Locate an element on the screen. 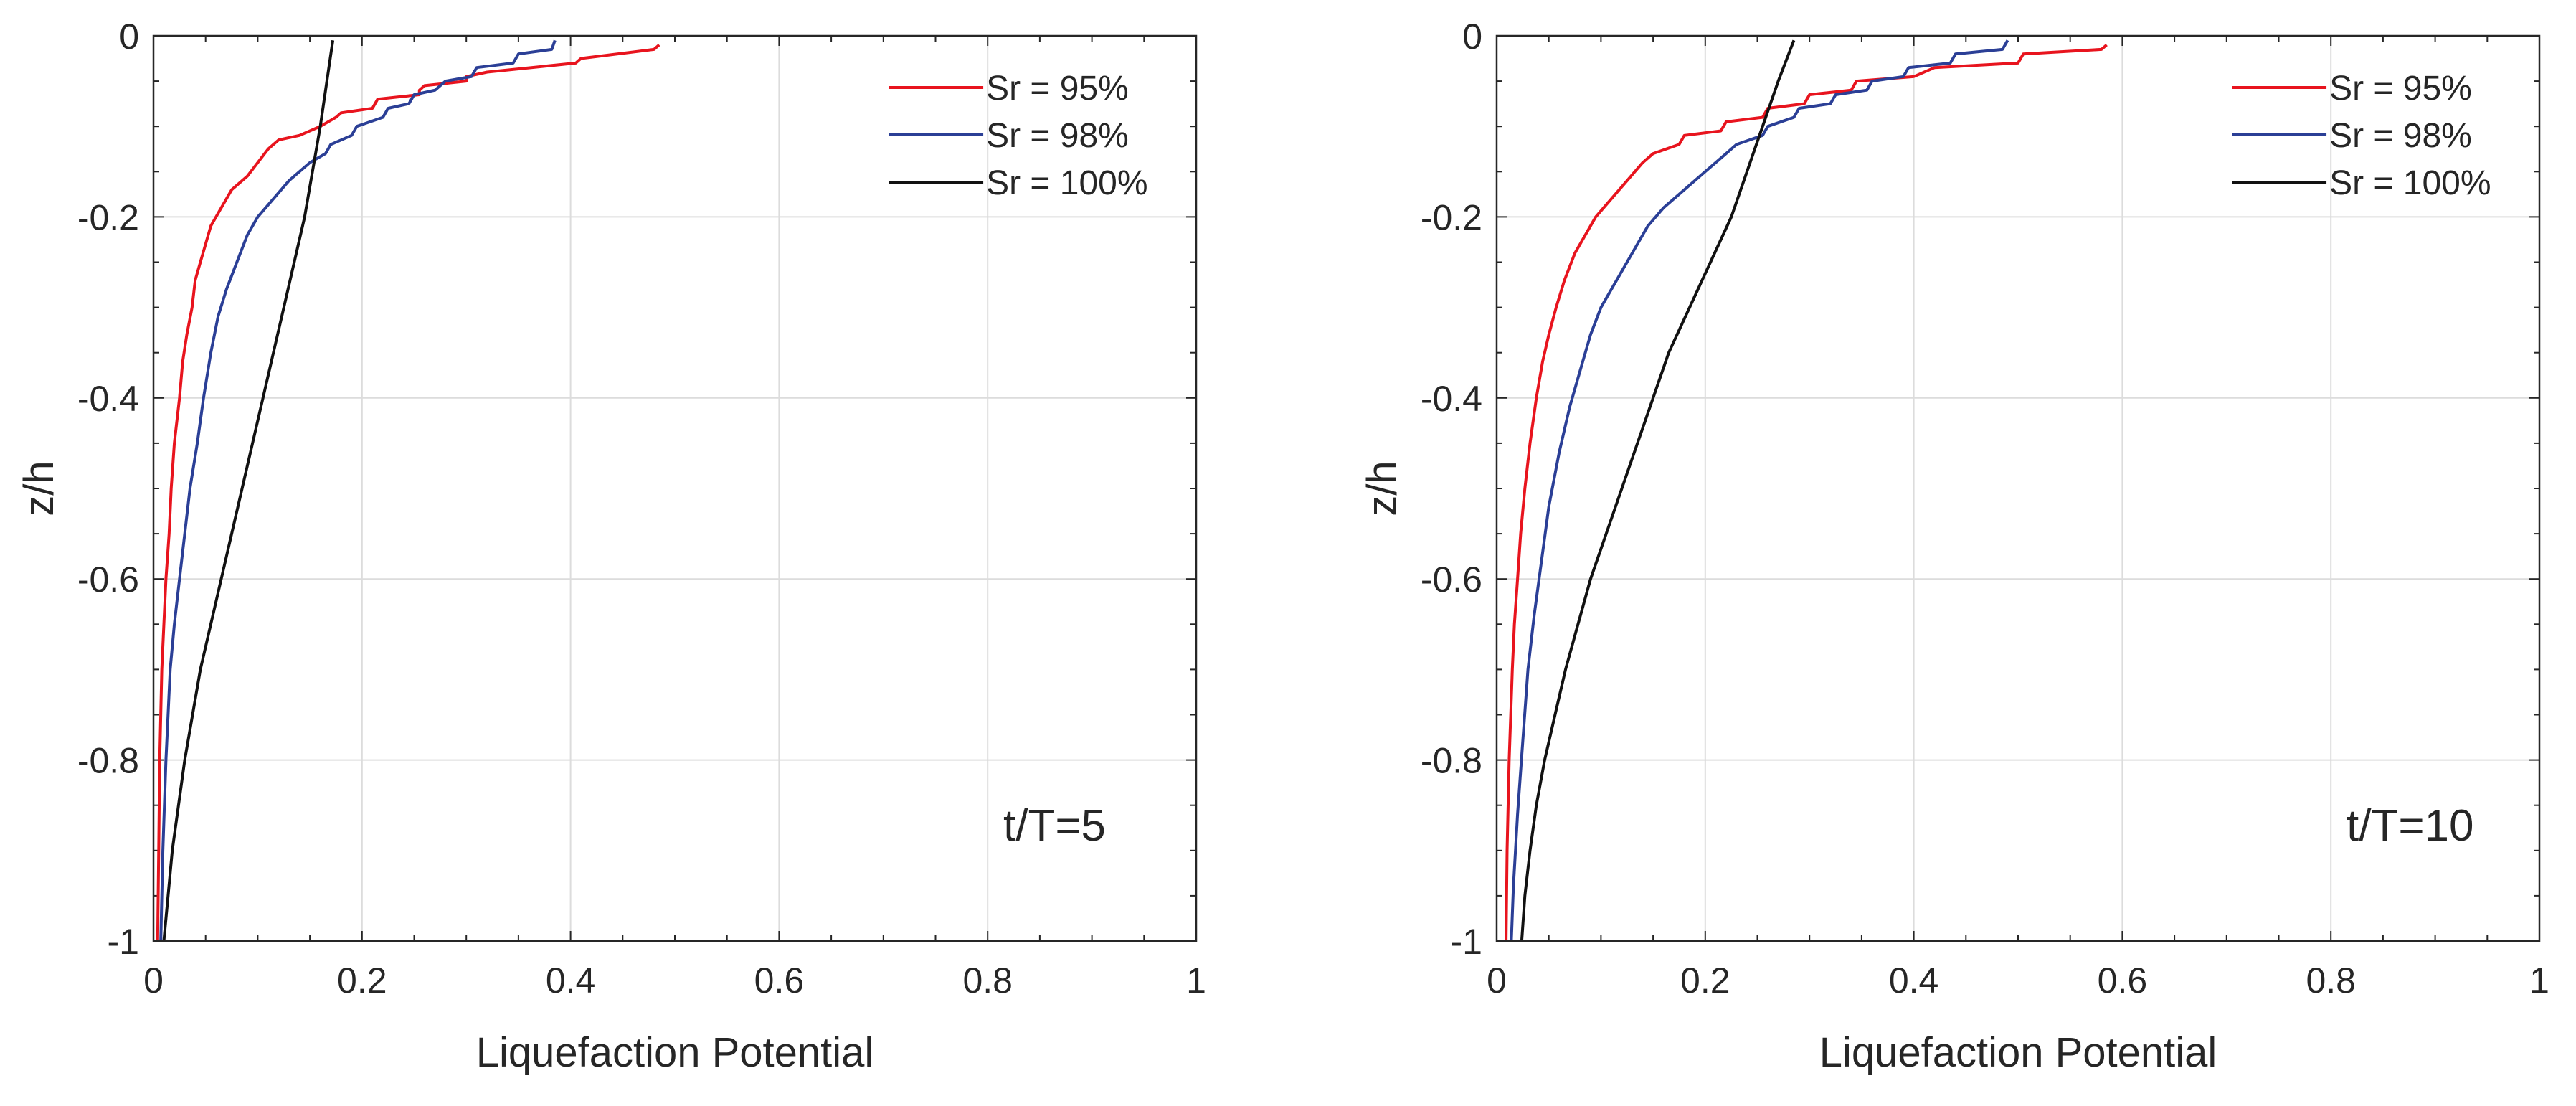  time-annotation: t/T=5 is located at coordinates (1054, 826).